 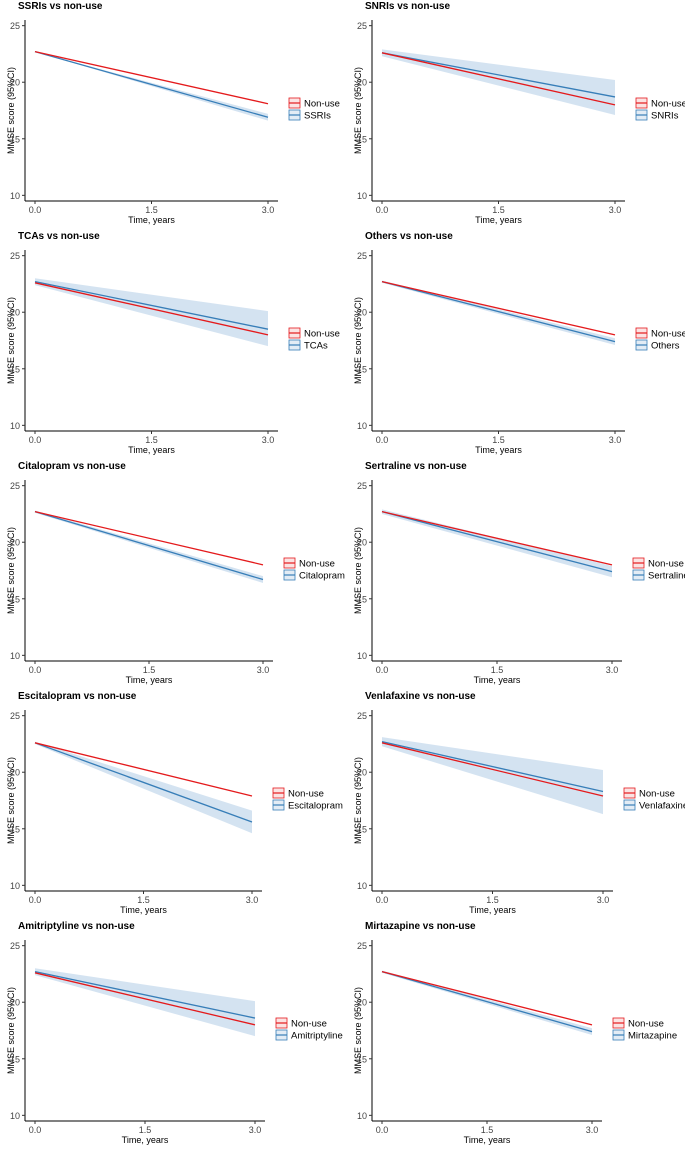 I want to click on chart-title: Citalopram vs non-use, so click(x=72, y=466).